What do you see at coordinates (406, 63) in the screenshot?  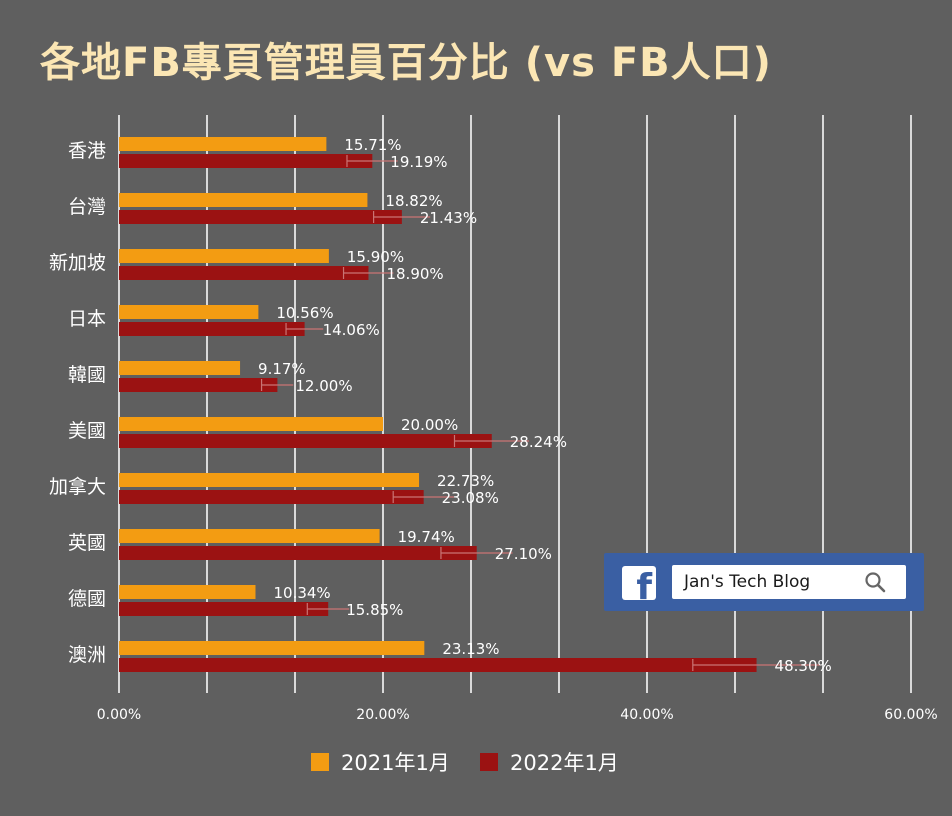 I see `chart-title: 各地FB專頁管理員百分比 (vs FB人口)` at bounding box center [406, 63].